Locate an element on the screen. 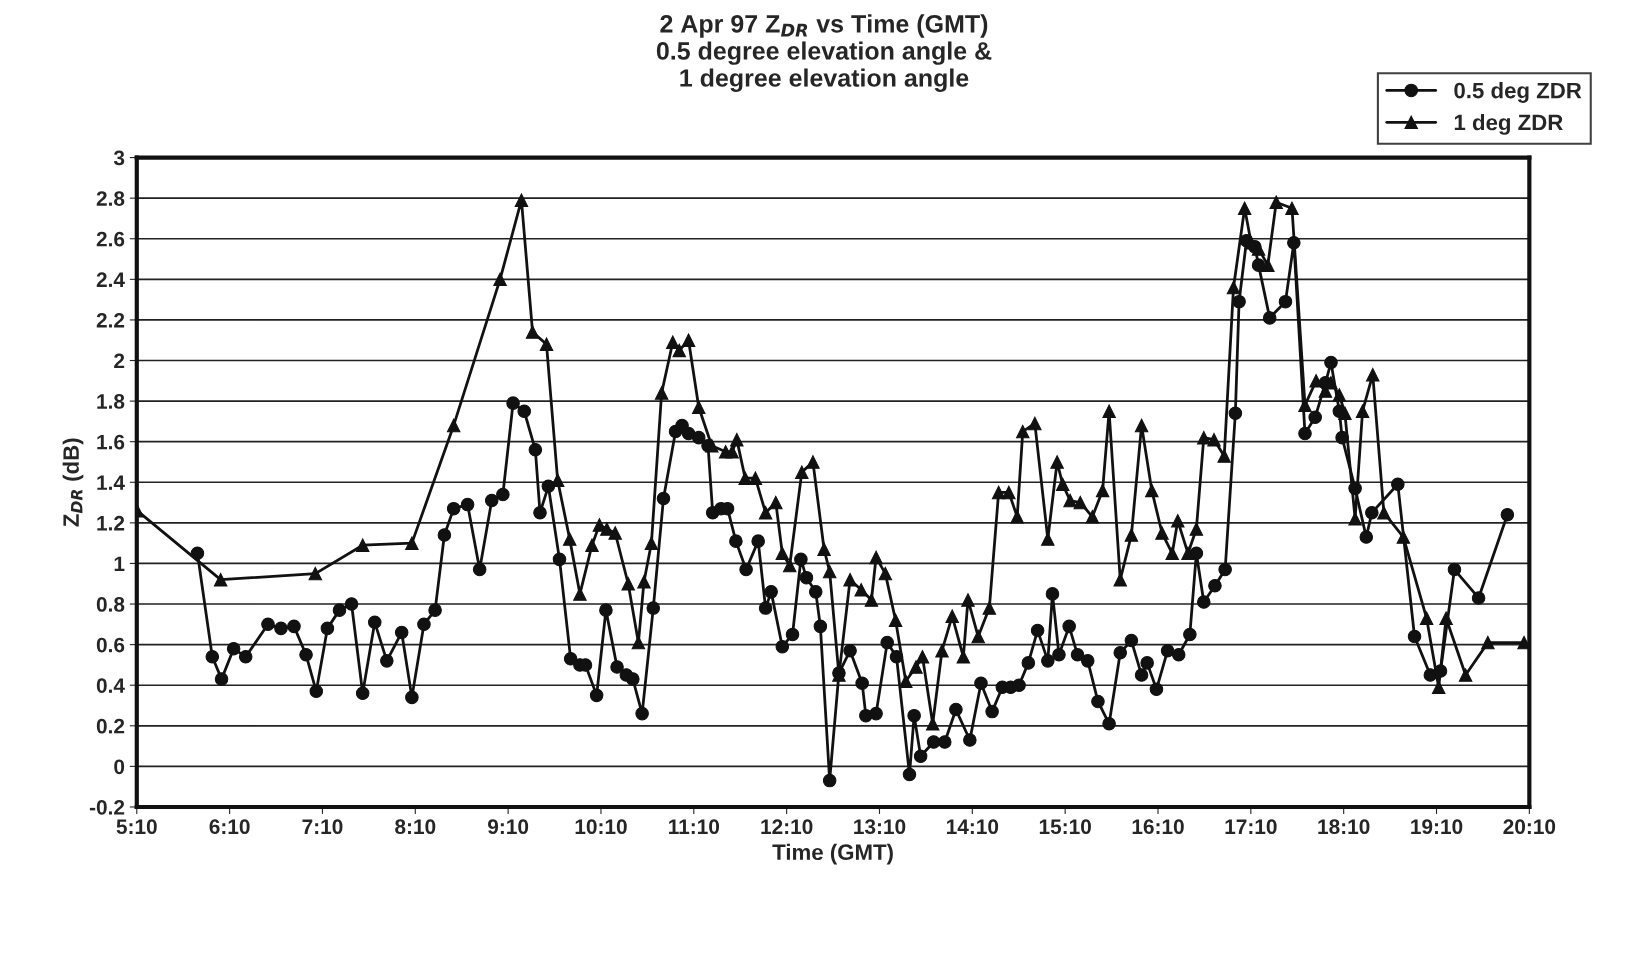 This screenshot has width=1648, height=955. x-tick-label: 19:10 is located at coordinates (1437, 827).